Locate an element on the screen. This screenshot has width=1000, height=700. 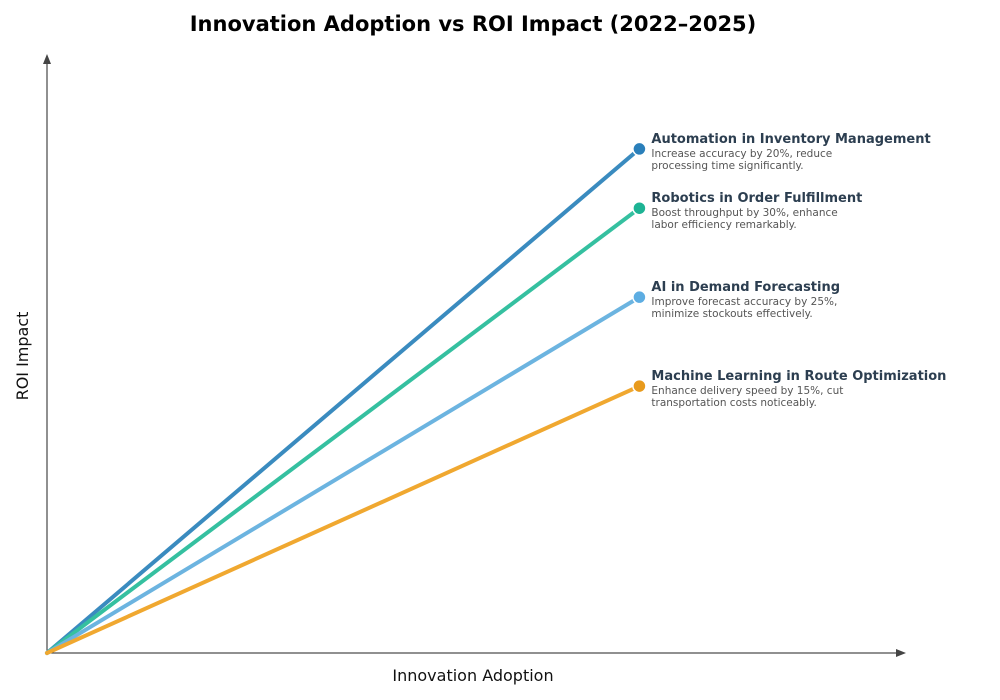
series-label-3: Machine Learning in Route Optimization is located at coordinates (798, 376).